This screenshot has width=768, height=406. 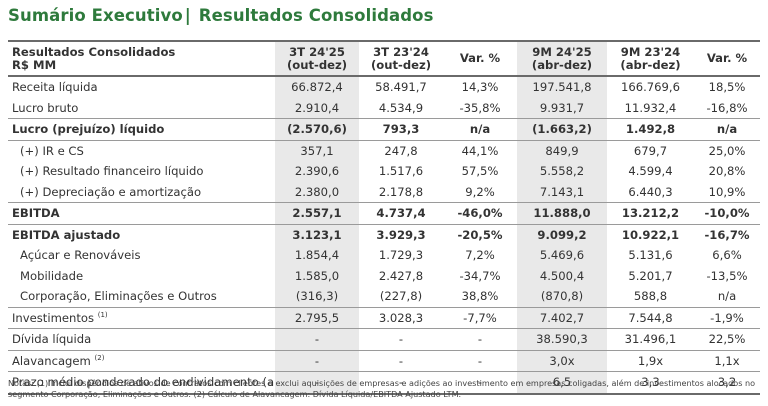 I want to click on header-var-ytd: Var. %, so click(x=727, y=58).